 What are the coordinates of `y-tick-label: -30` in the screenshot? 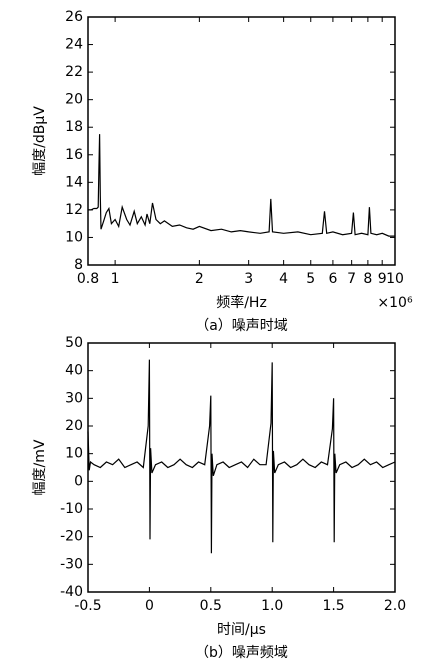 It's located at (71, 564).